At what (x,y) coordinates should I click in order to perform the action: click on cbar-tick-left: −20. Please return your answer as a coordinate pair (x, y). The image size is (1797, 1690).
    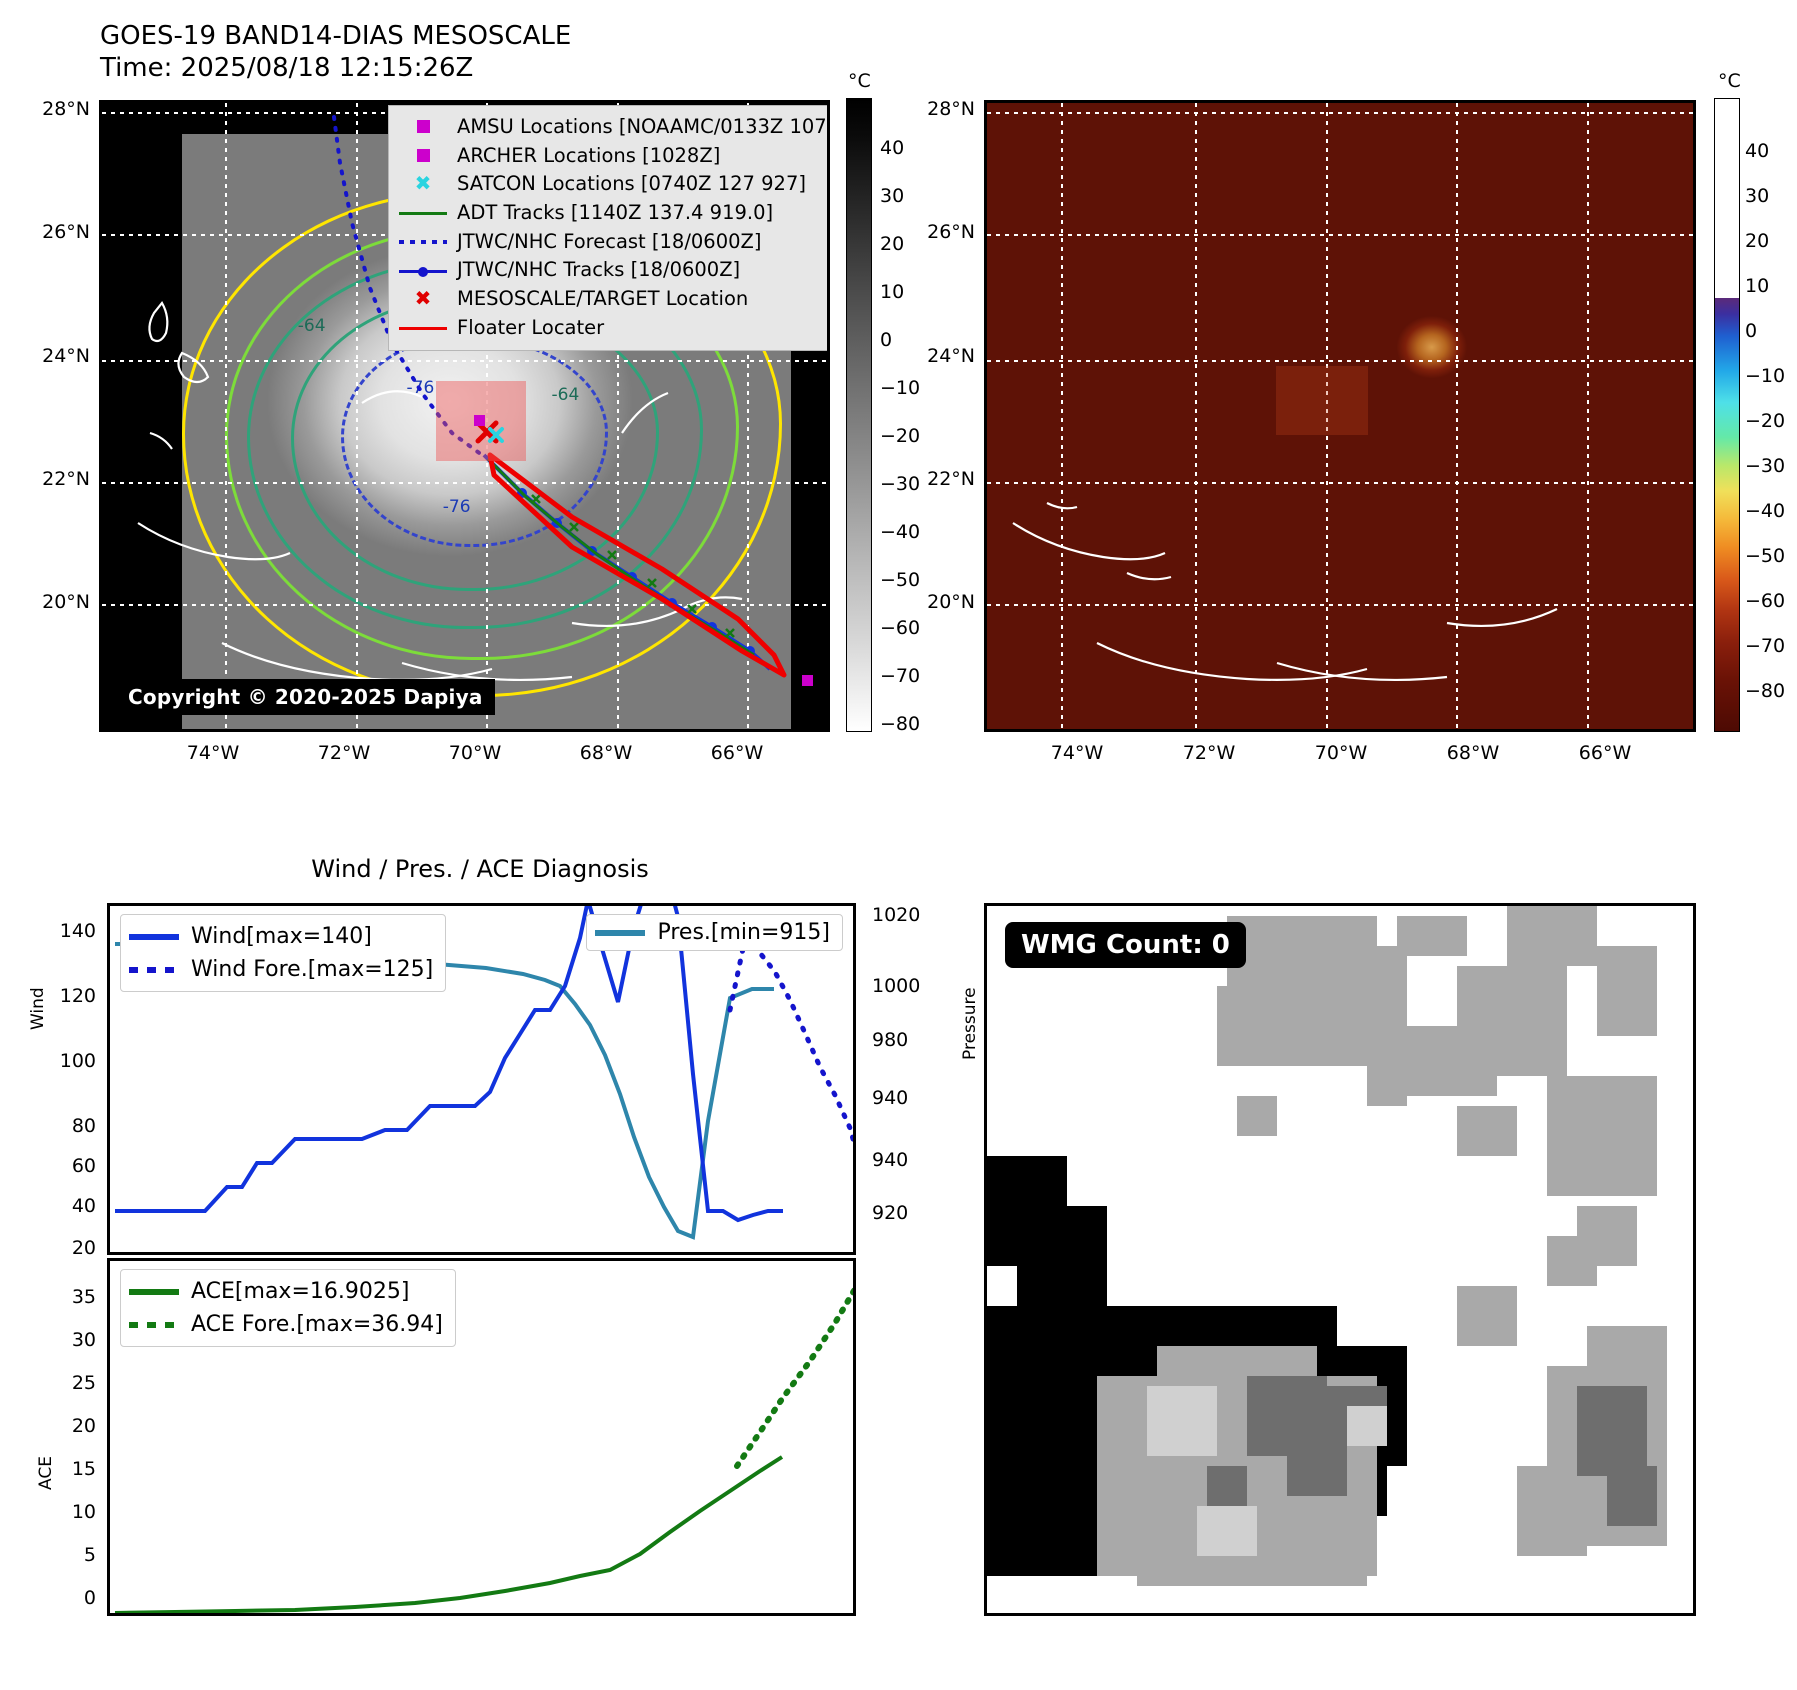
    Looking at the image, I should click on (900, 436).